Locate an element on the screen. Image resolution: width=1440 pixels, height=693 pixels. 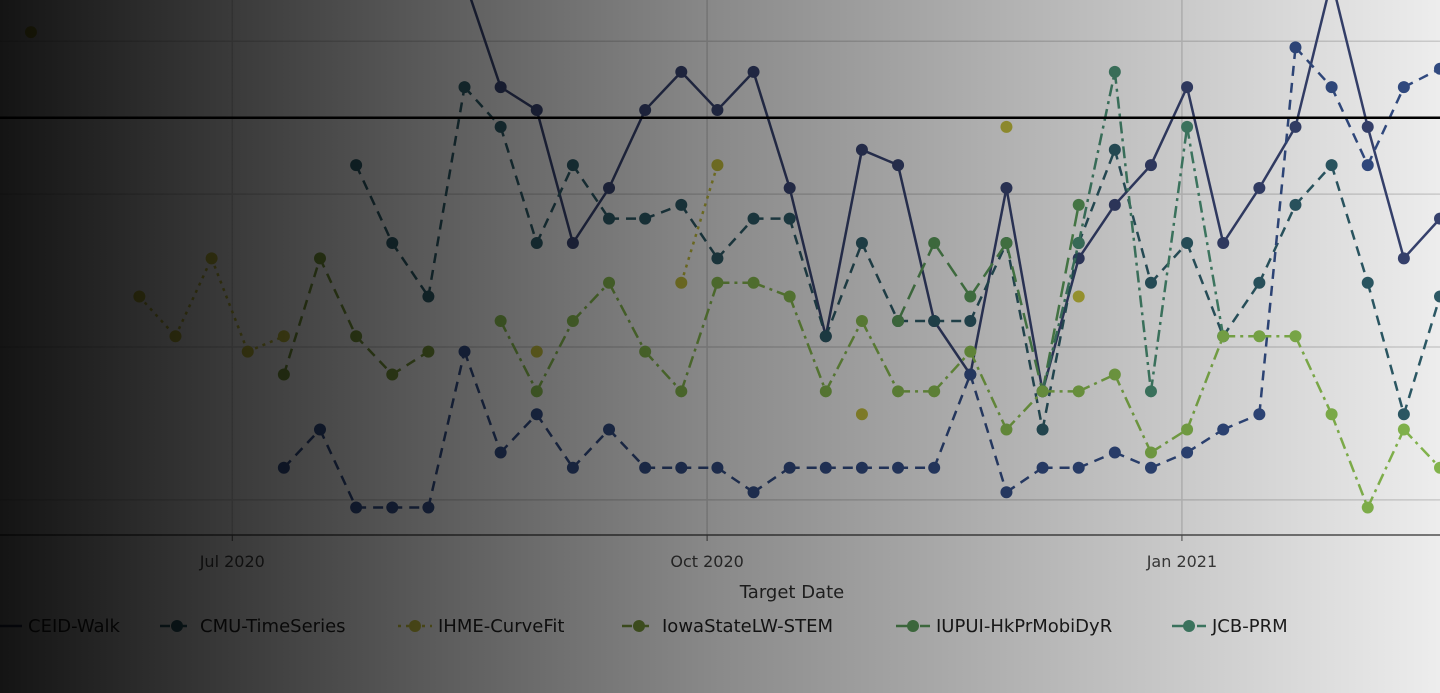
legend-item: CMU-TimeSeries is located at coordinates (253, 626).